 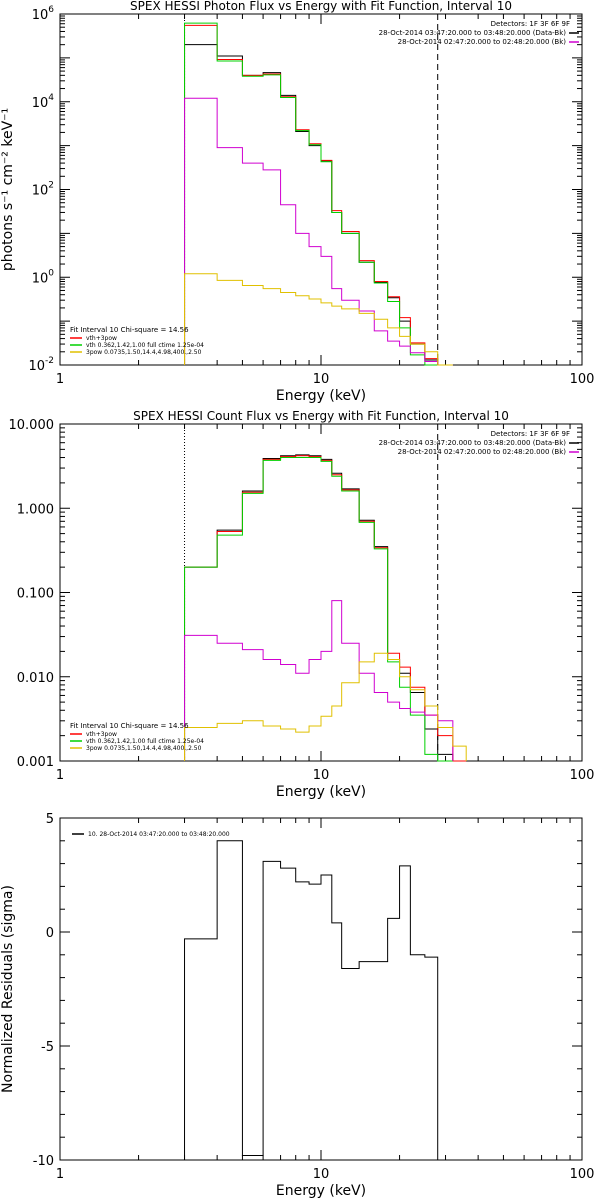 What do you see at coordinates (8, 189) in the screenshot?
I see `y-axis-label: photons s⁻¹ cm⁻² keV⁻¹` at bounding box center [8, 189].